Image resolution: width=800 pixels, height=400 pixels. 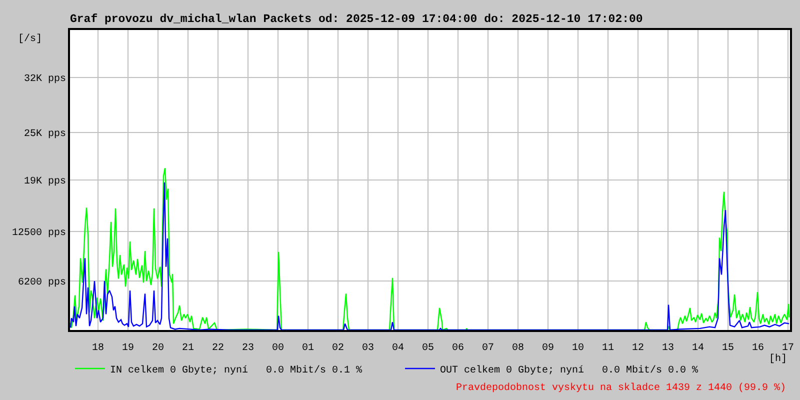 What do you see at coordinates (728, 348) in the screenshot?
I see `x-tick-label: 15` at bounding box center [728, 348].